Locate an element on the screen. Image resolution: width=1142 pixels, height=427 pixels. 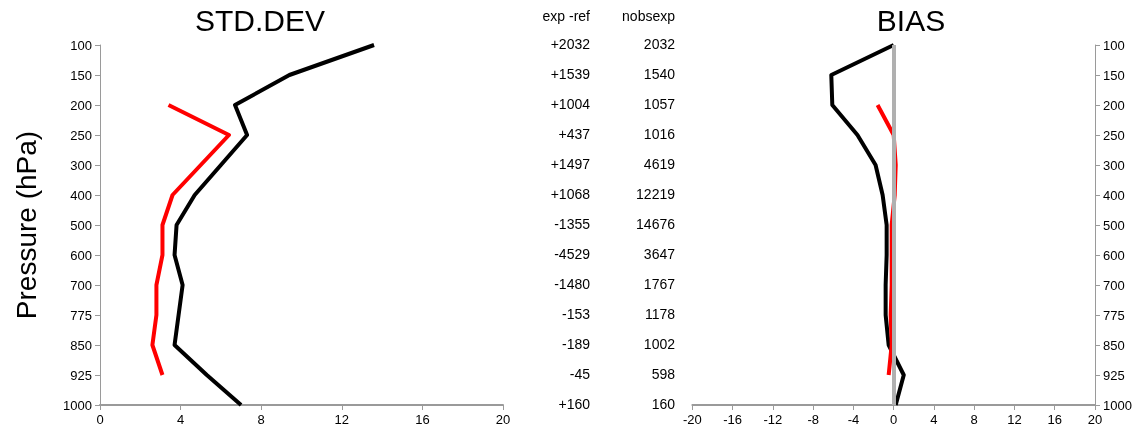
text: +160 is located at coordinates (574, 404).